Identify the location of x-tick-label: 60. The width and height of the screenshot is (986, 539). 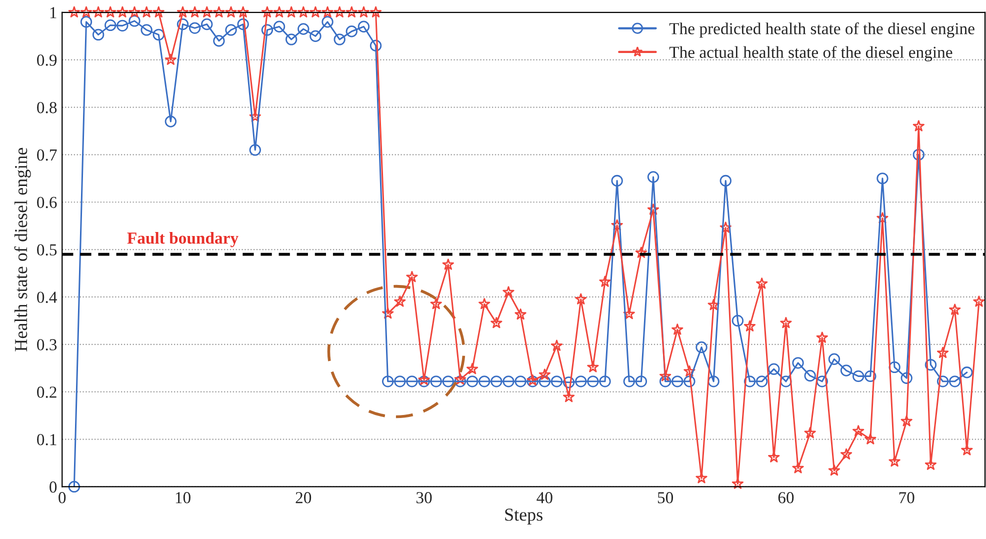
(786, 498).